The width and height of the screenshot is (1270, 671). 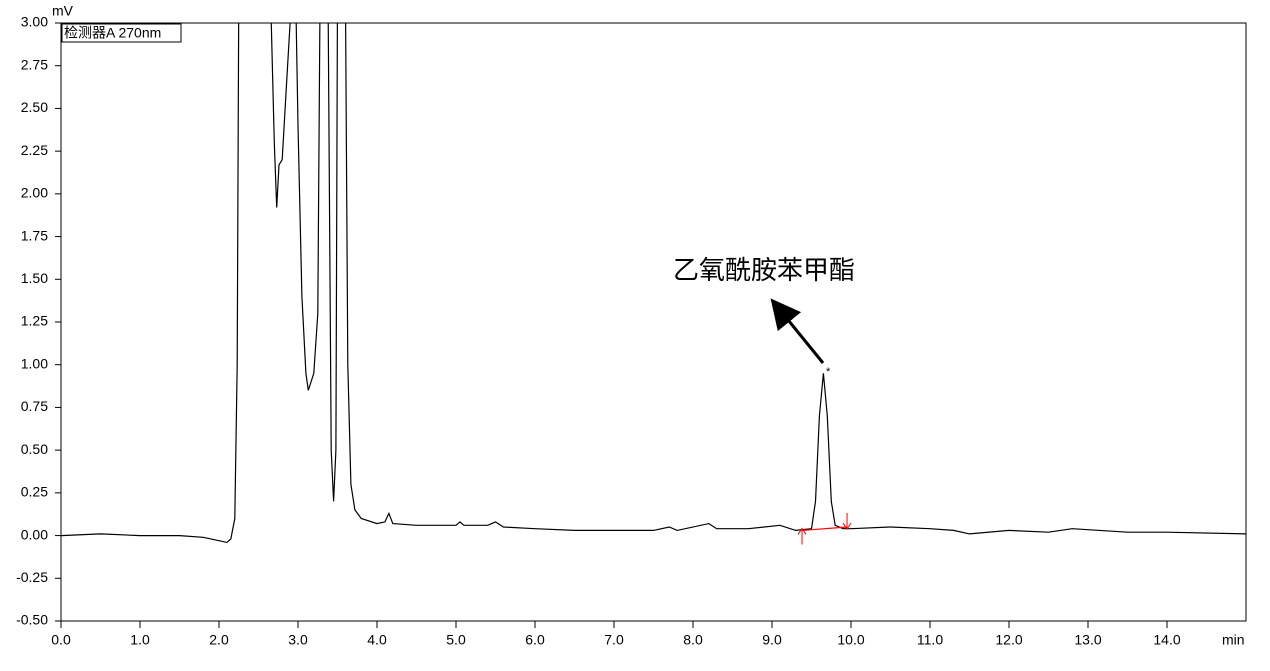 What do you see at coordinates (32, 577) in the screenshot?
I see `y-tick-label: -0.25` at bounding box center [32, 577].